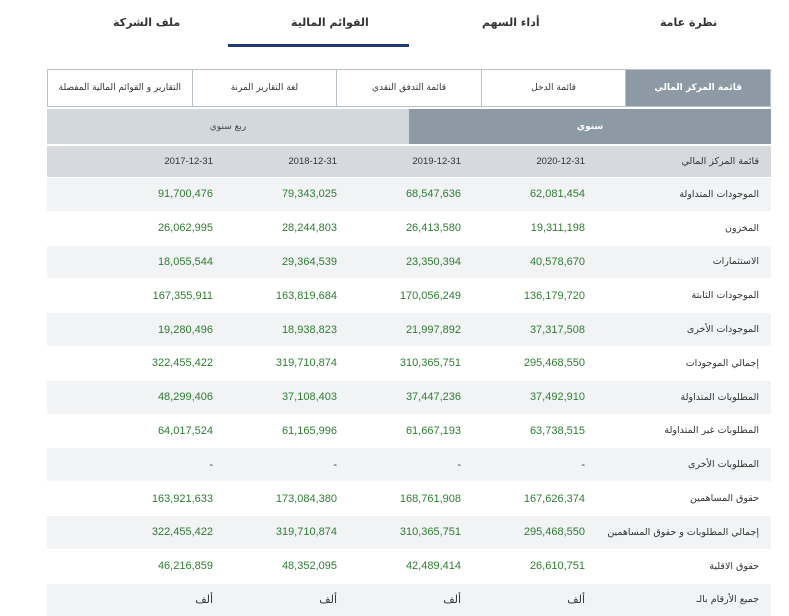 This screenshot has width=789, height=616. Describe the element at coordinates (430, 498) in the screenshot. I see `row-value: 168,761,908` at that location.